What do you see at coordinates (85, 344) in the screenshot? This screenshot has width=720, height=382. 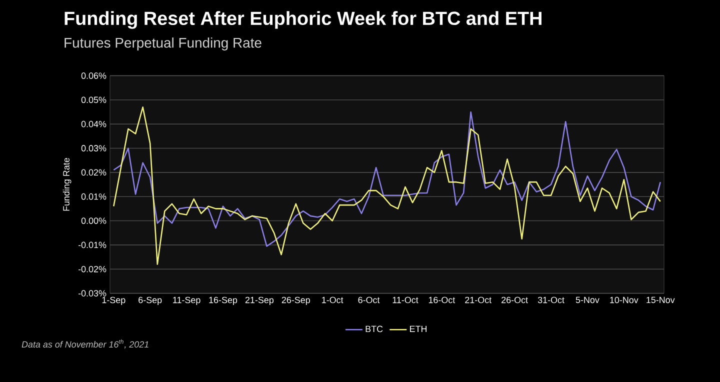 I see `text: Data as of November 16$^{th}$, 2021` at bounding box center [85, 344].